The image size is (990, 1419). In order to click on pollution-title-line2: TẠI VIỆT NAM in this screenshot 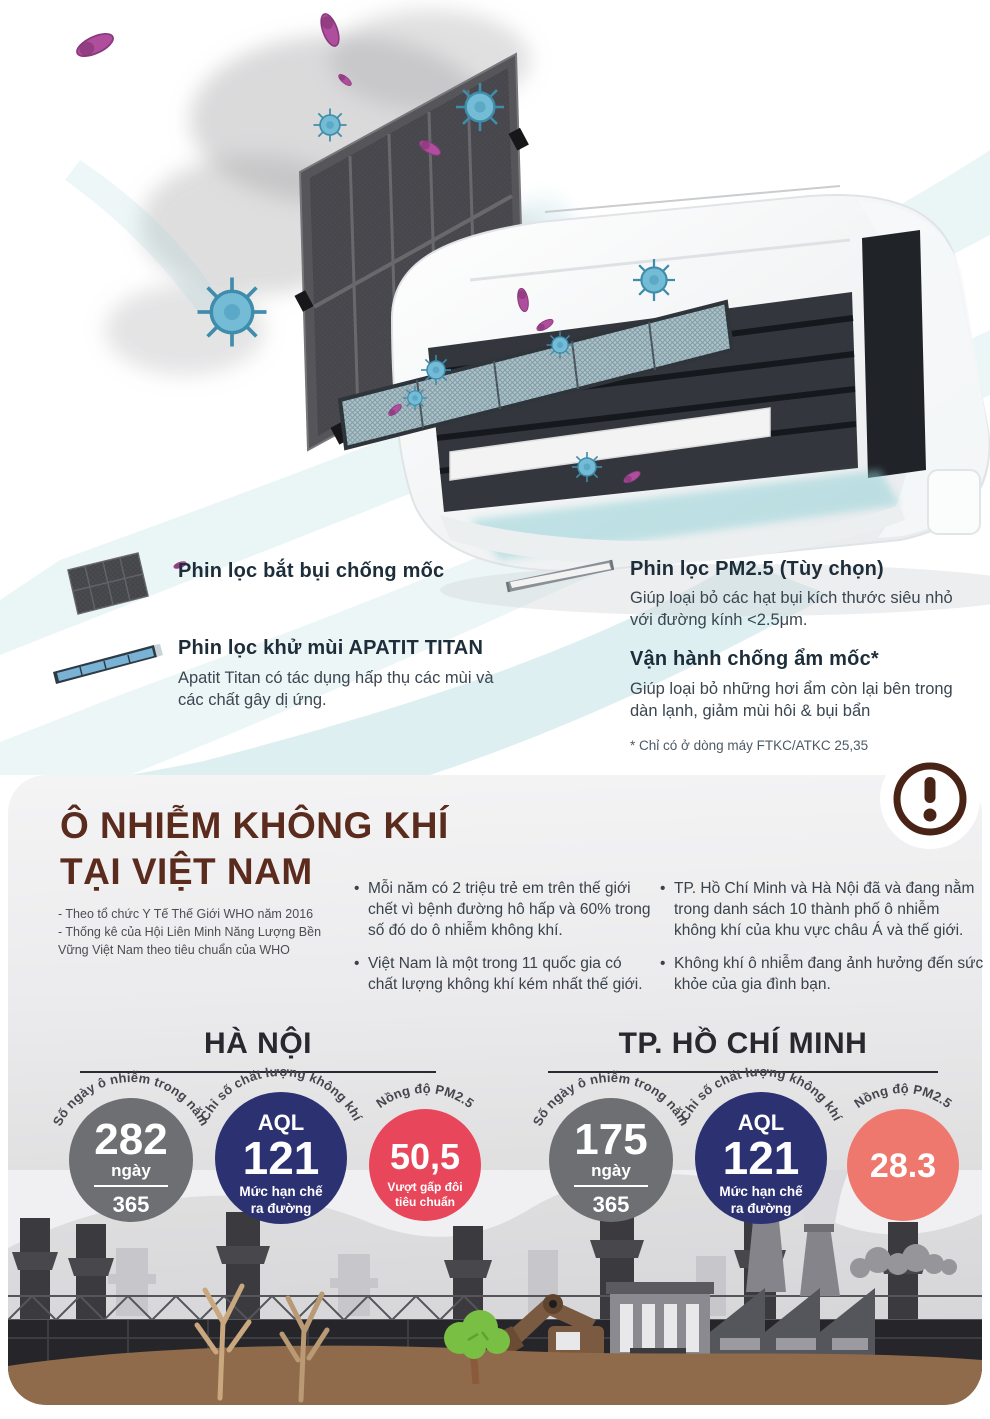, I will do `click(186, 871)`.